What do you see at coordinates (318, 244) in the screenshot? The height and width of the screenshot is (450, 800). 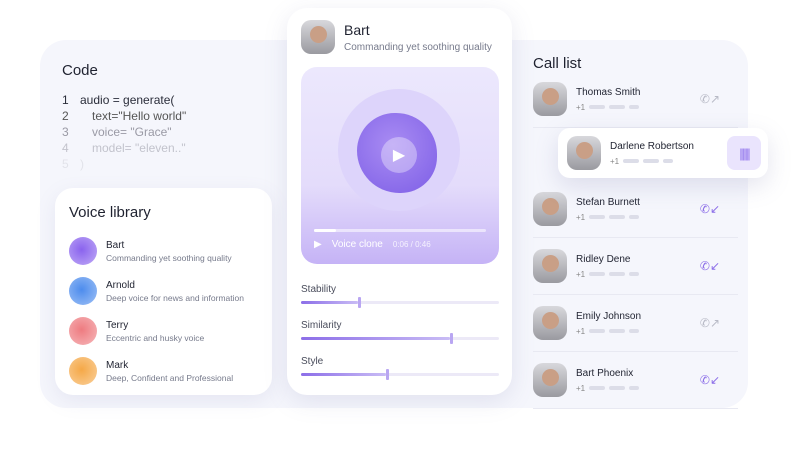 I see `small-play-icon: ▶` at bounding box center [318, 244].